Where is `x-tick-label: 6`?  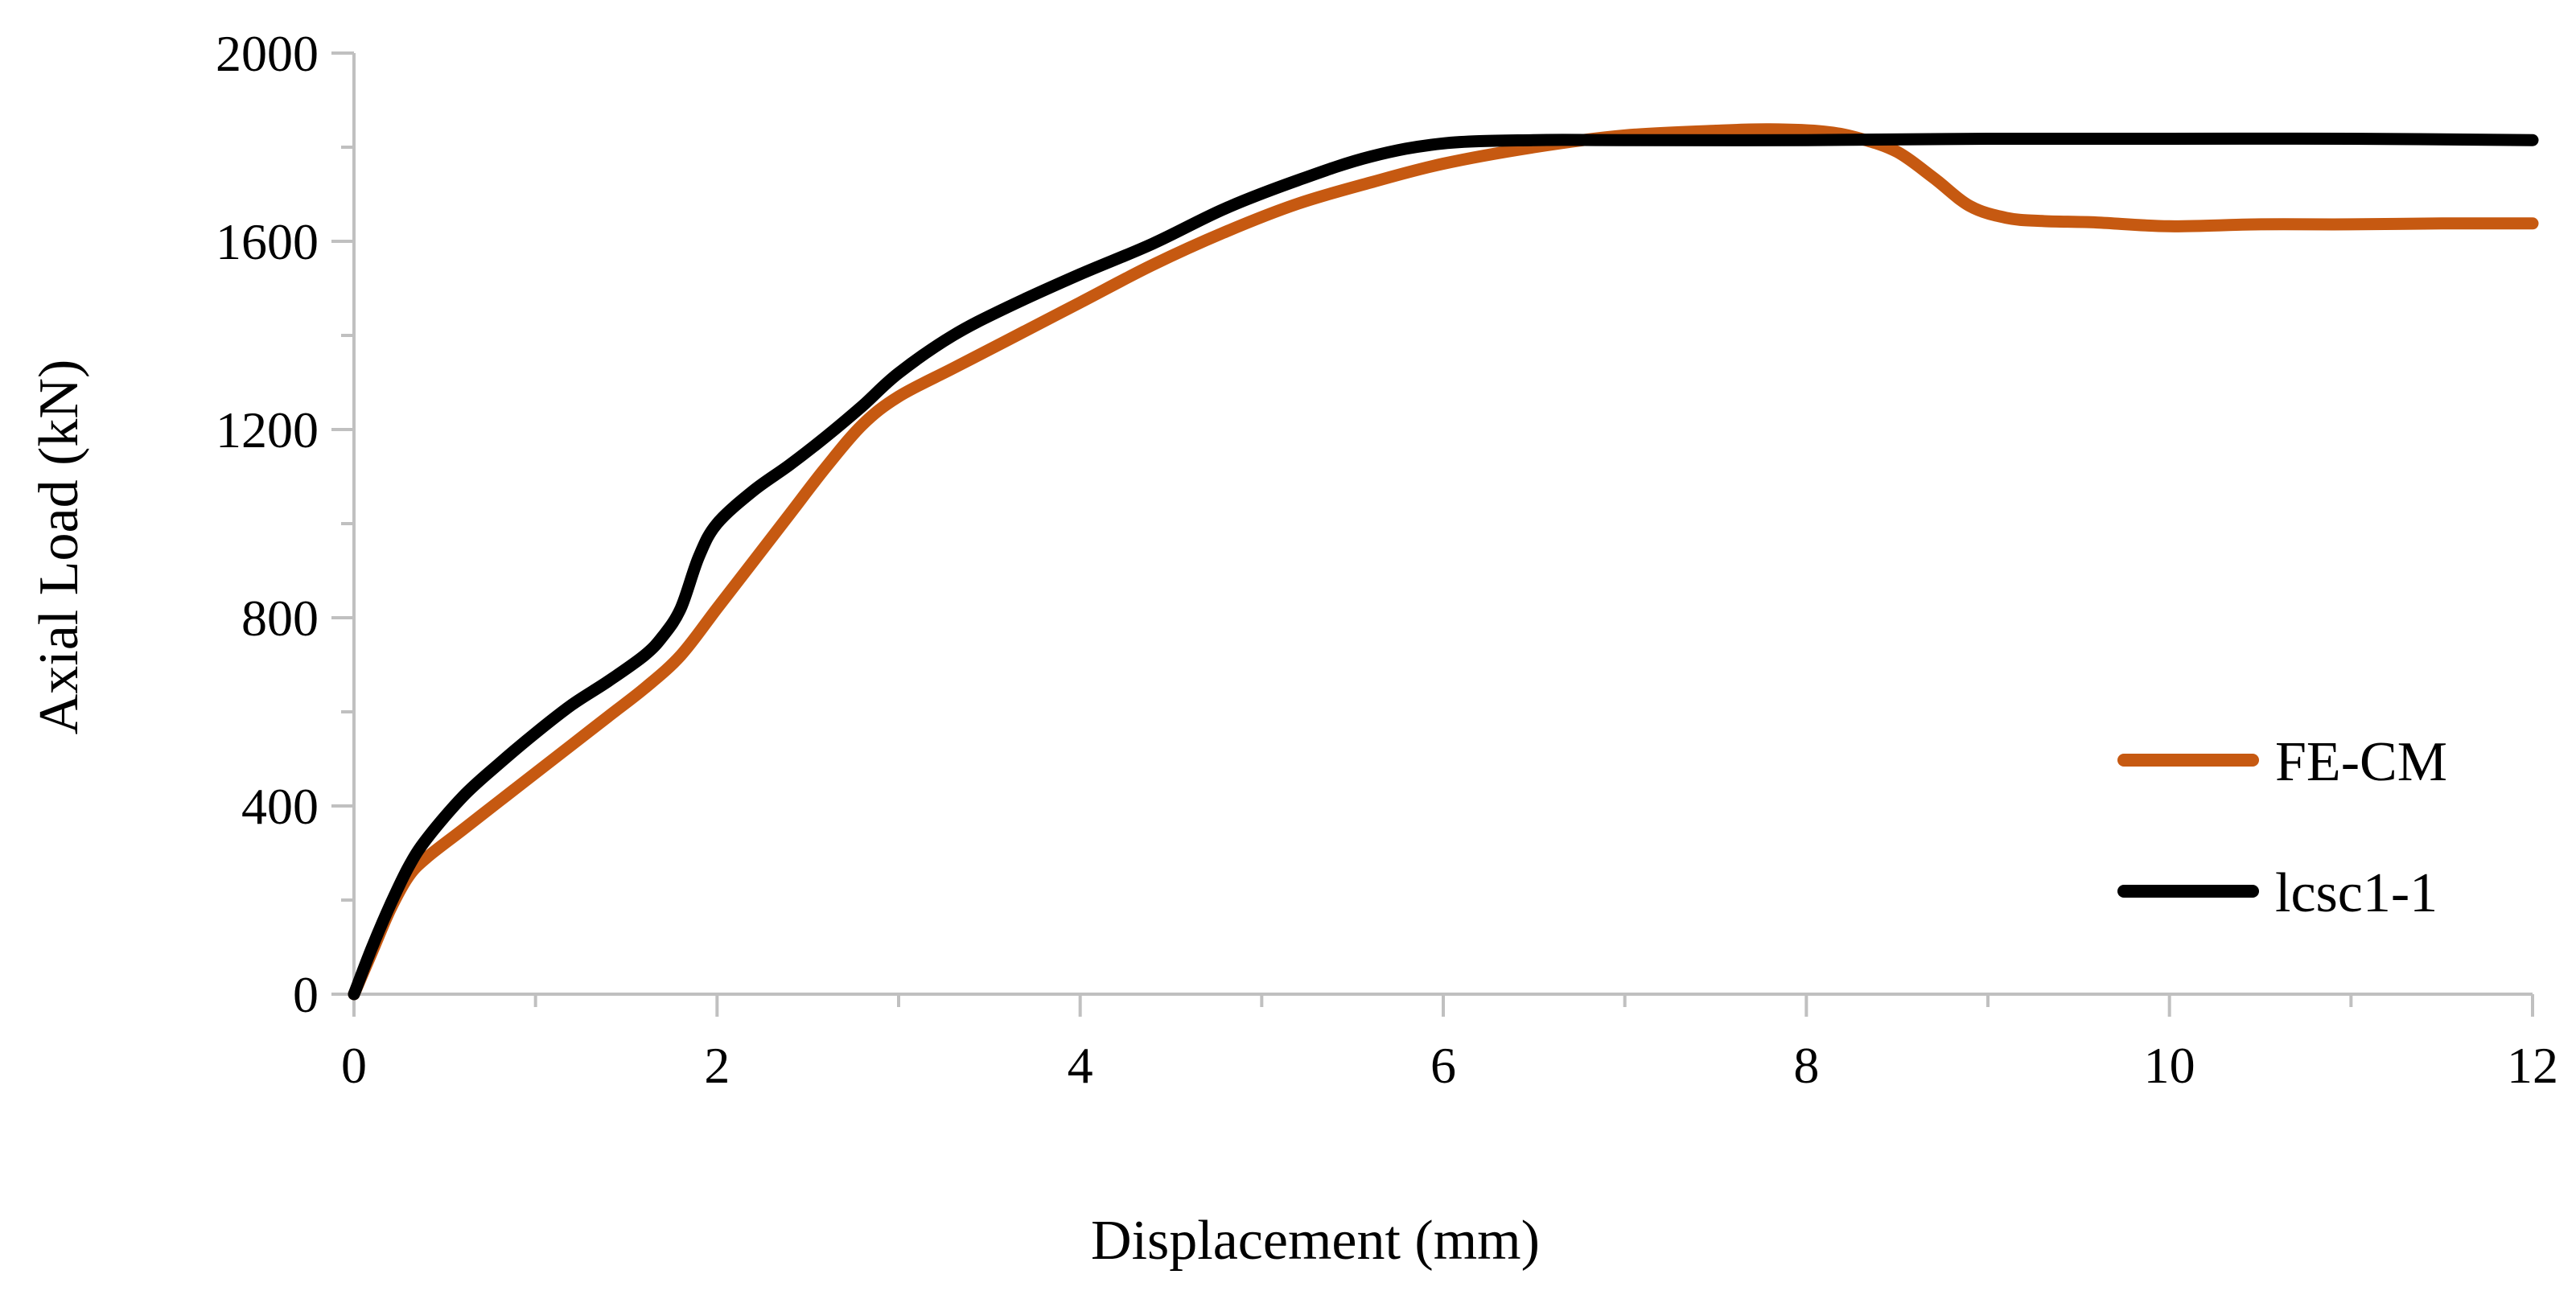 x-tick-label: 6 is located at coordinates (1443, 1065).